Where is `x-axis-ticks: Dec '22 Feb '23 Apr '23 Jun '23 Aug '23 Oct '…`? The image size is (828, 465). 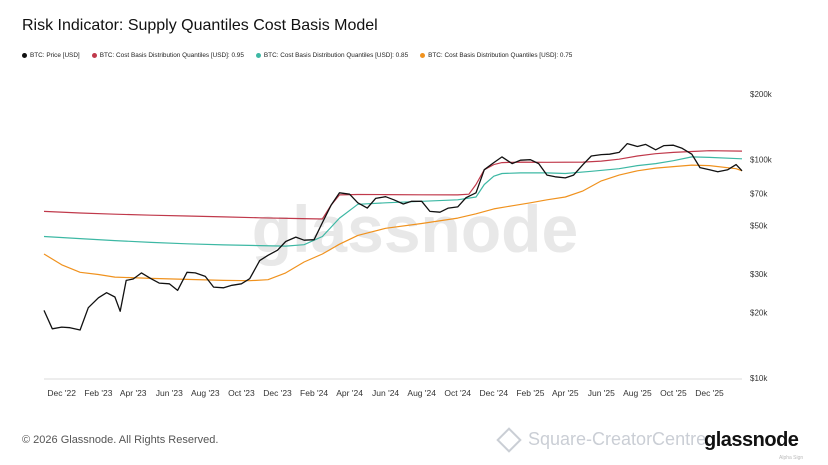 x-axis-ticks: Dec '22 Feb '23 Apr '23 Jun '23 Aug '23 Oct '… is located at coordinates (385, 393).